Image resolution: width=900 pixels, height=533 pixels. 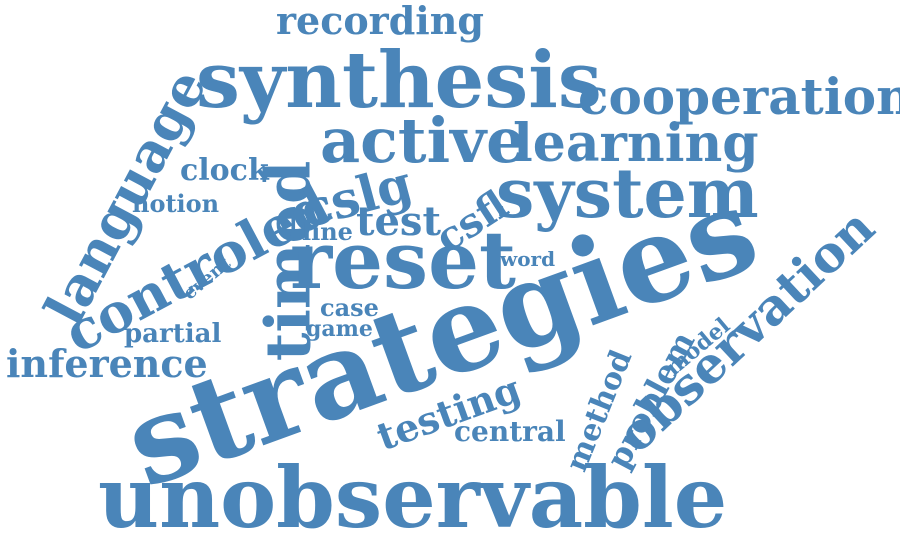 I want to click on word-notion: notion, so click(x=176, y=203).